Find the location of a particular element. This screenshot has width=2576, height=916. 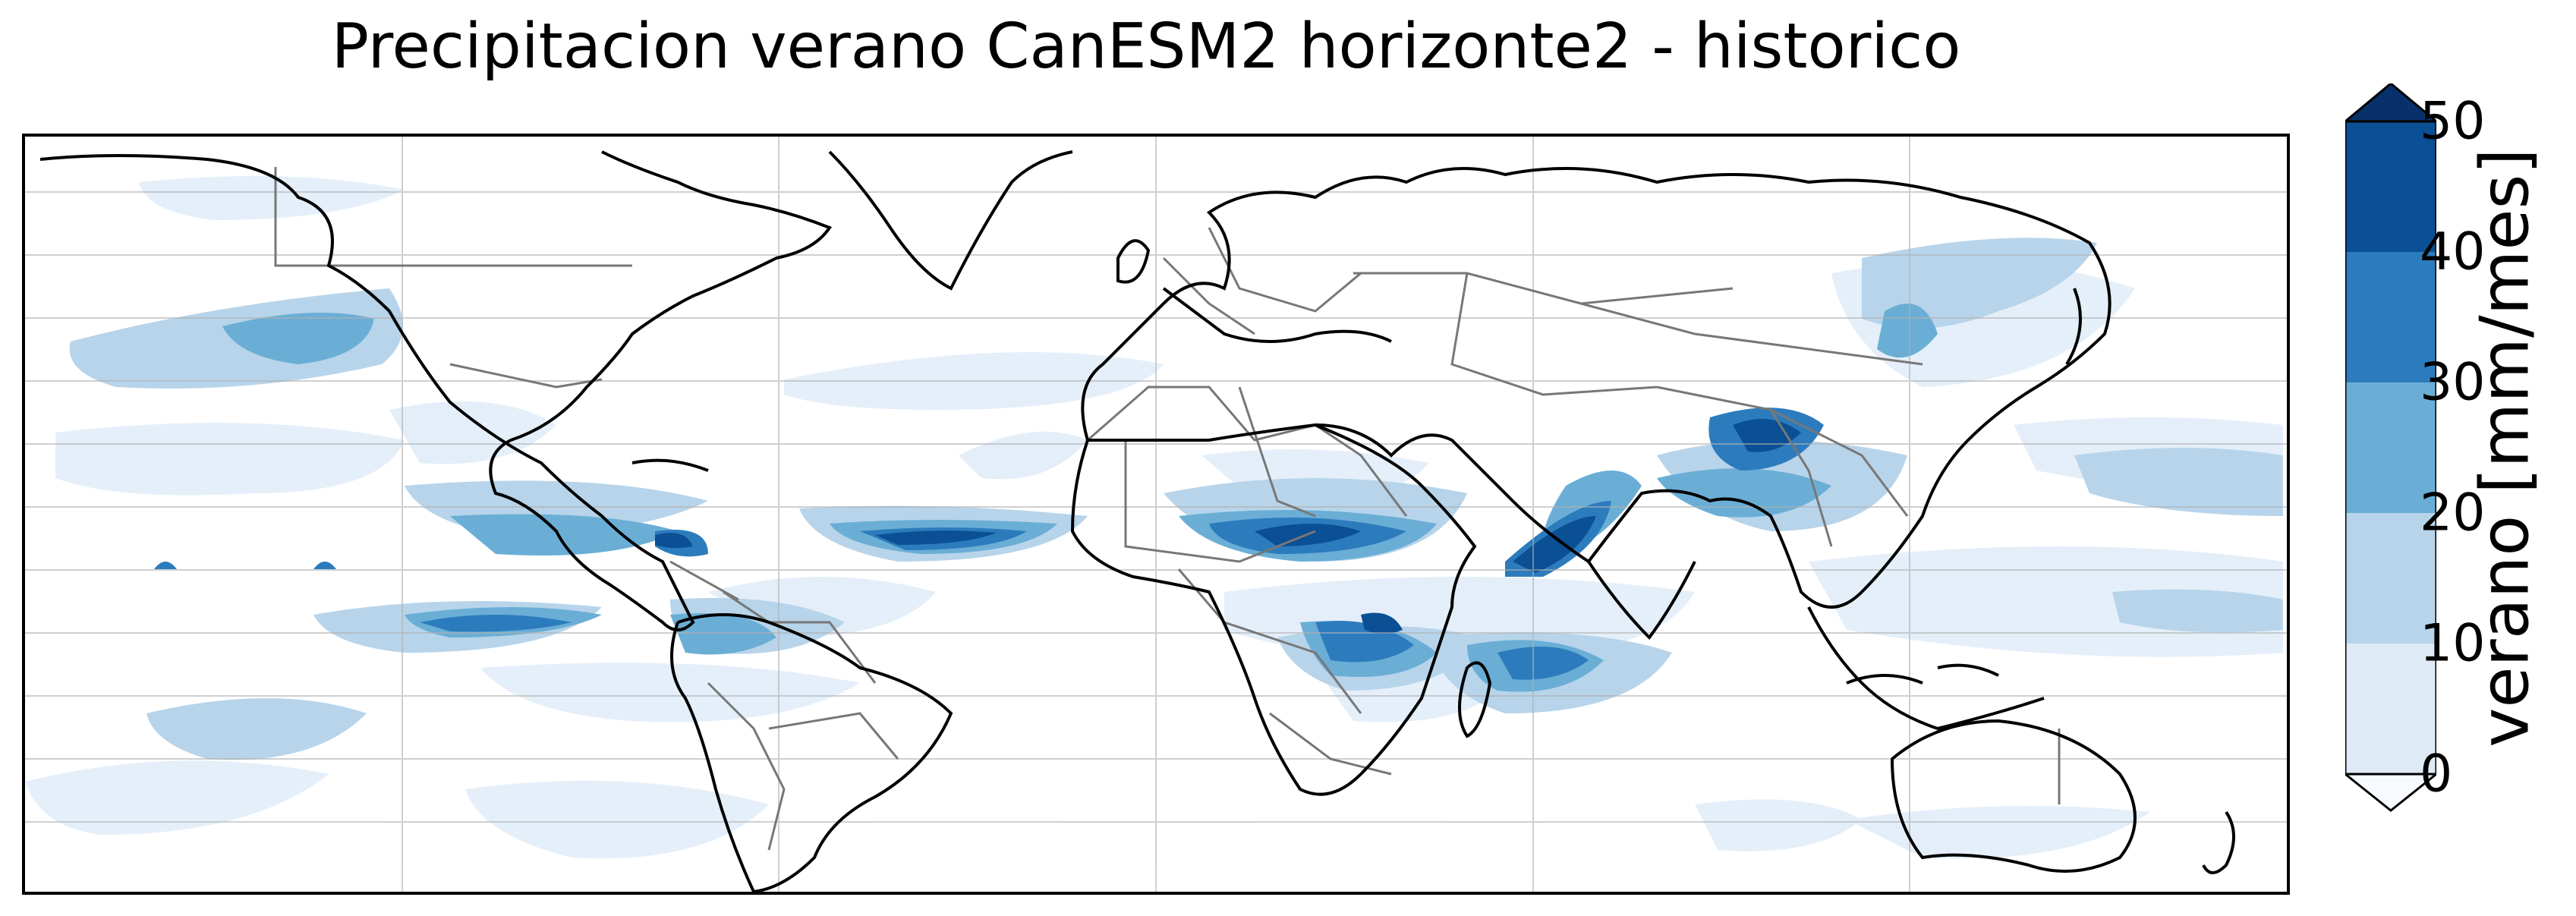

colorbar-tick-label: 20 is located at coordinates (2453, 513).